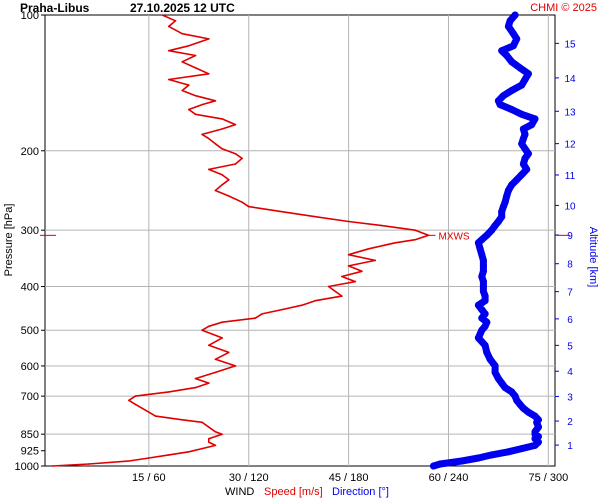  I want to click on wind-tick-label: 45 / 180, so click(349, 478).